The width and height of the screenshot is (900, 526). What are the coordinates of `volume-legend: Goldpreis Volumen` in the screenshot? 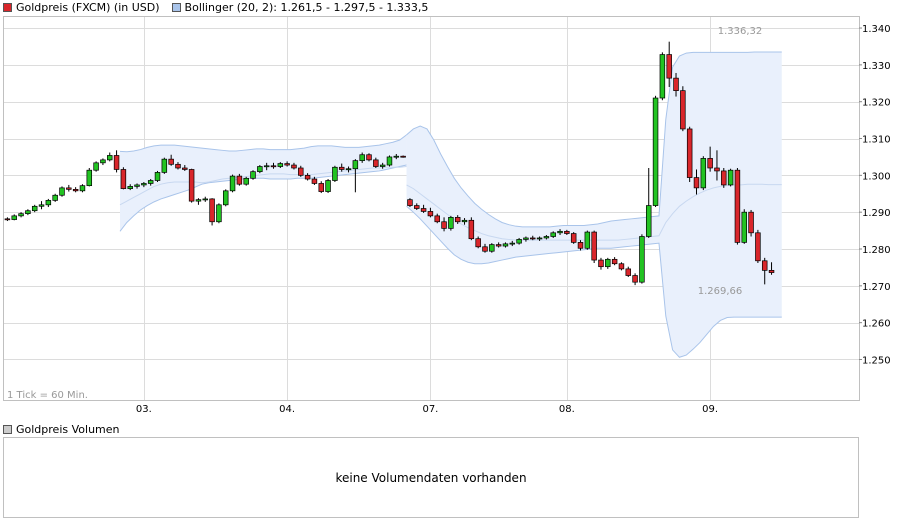 It's located at (61, 429).